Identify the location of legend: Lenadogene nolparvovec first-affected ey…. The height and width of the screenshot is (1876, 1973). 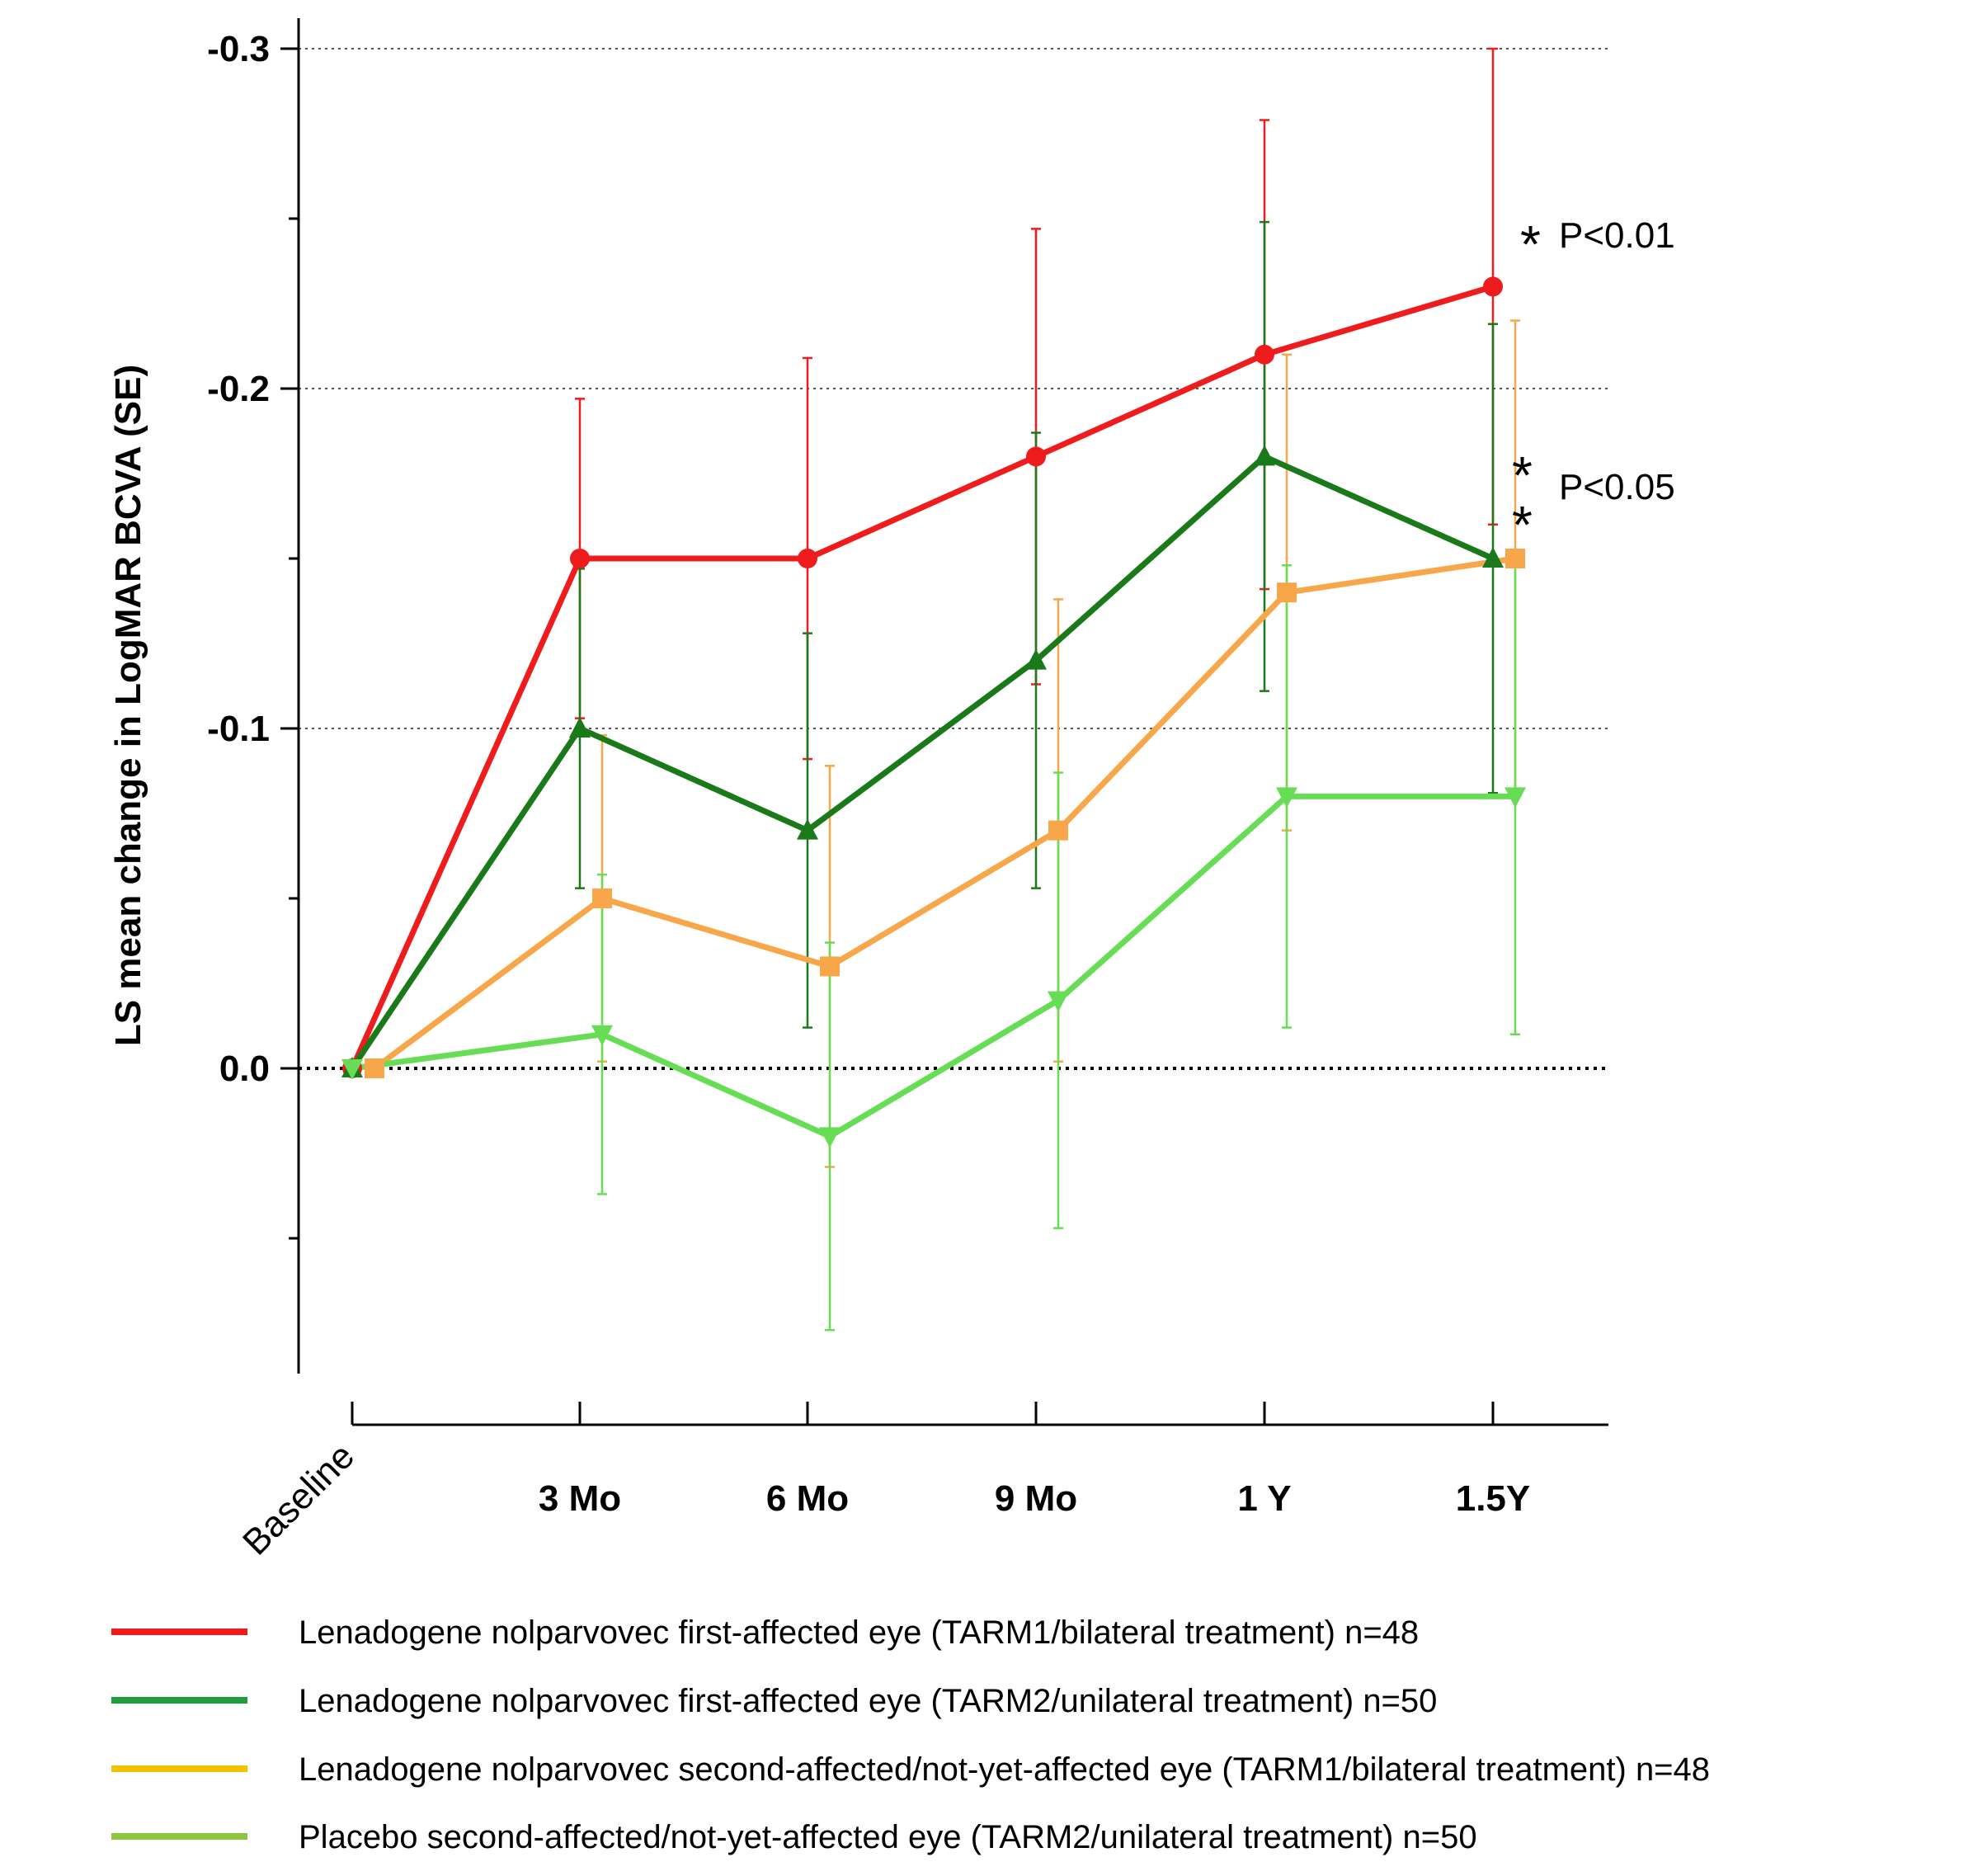
(910, 1734).